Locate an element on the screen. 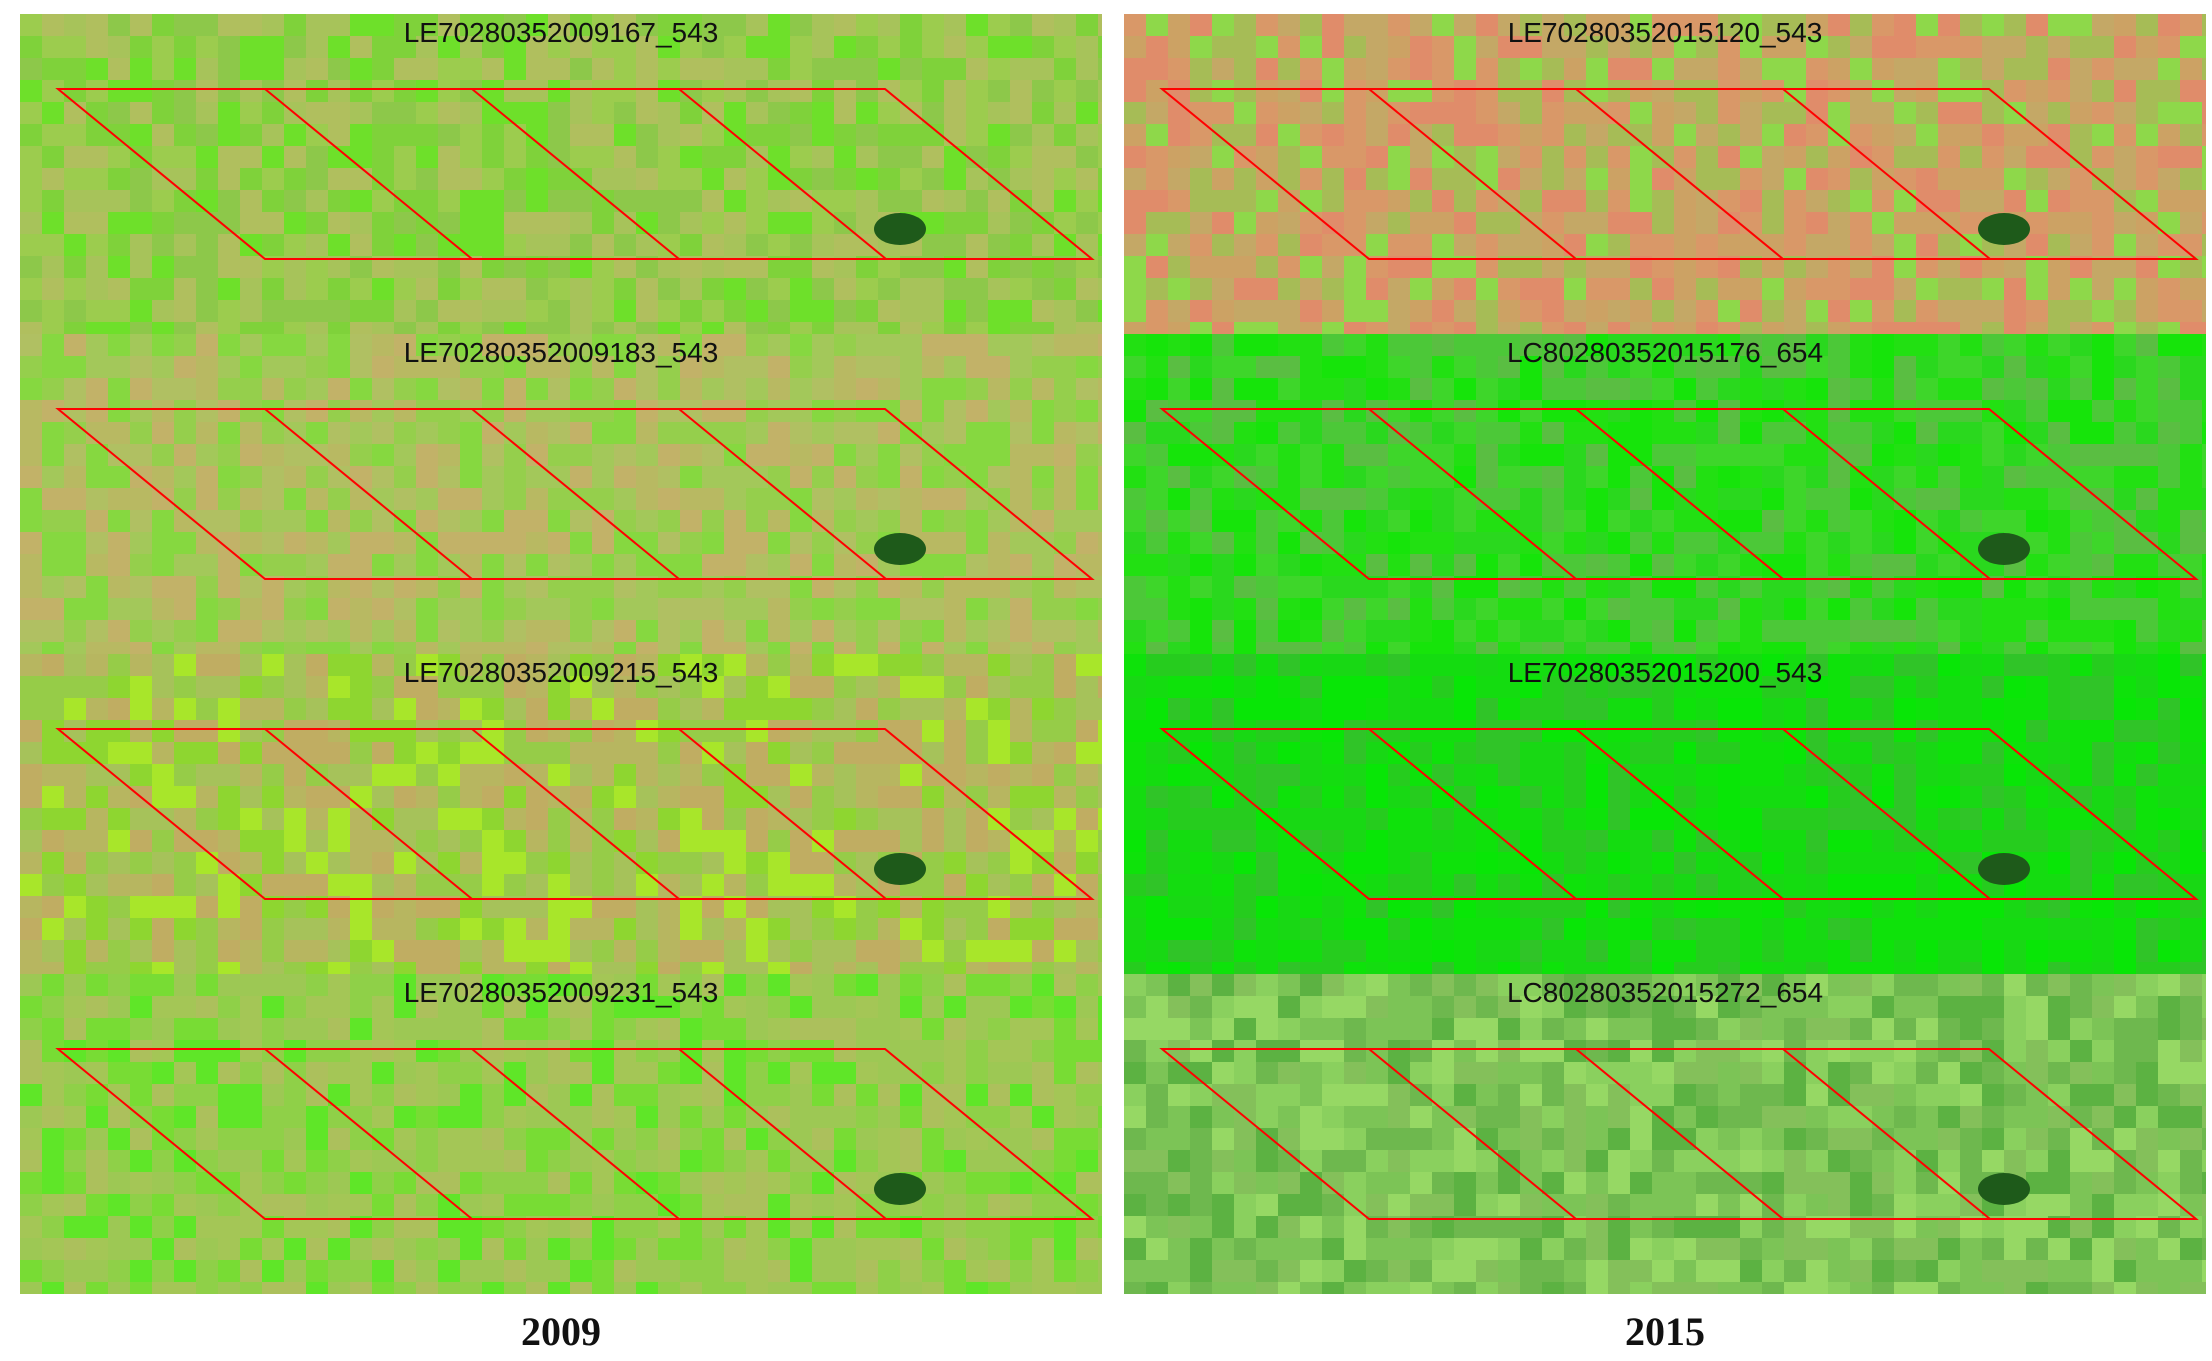  scene-id-label: LE70280352009183_543 is located at coordinates (561, 352).